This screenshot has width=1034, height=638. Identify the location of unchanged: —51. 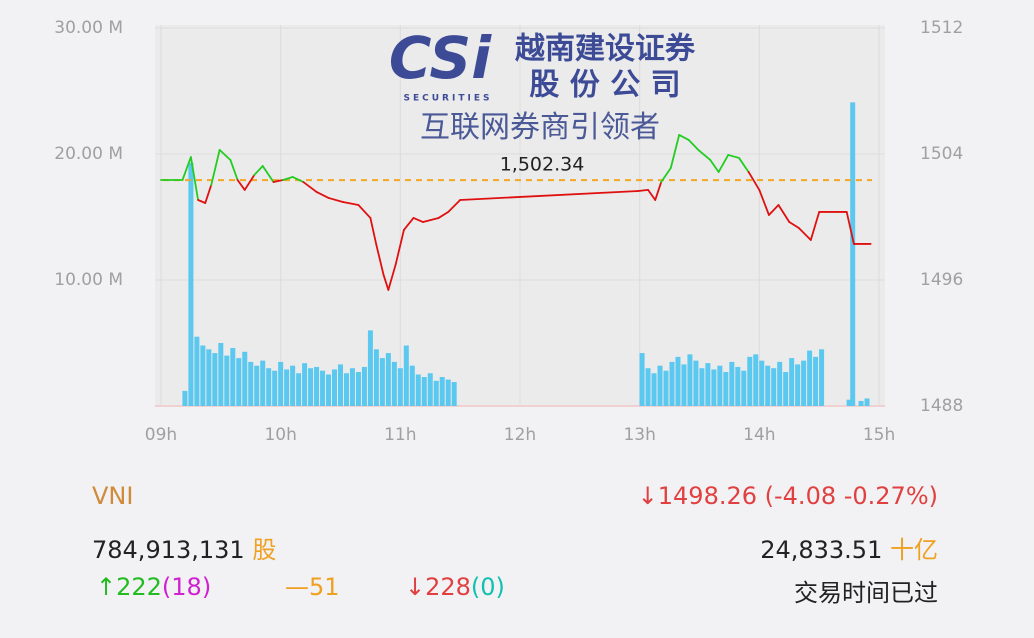
(312, 587).